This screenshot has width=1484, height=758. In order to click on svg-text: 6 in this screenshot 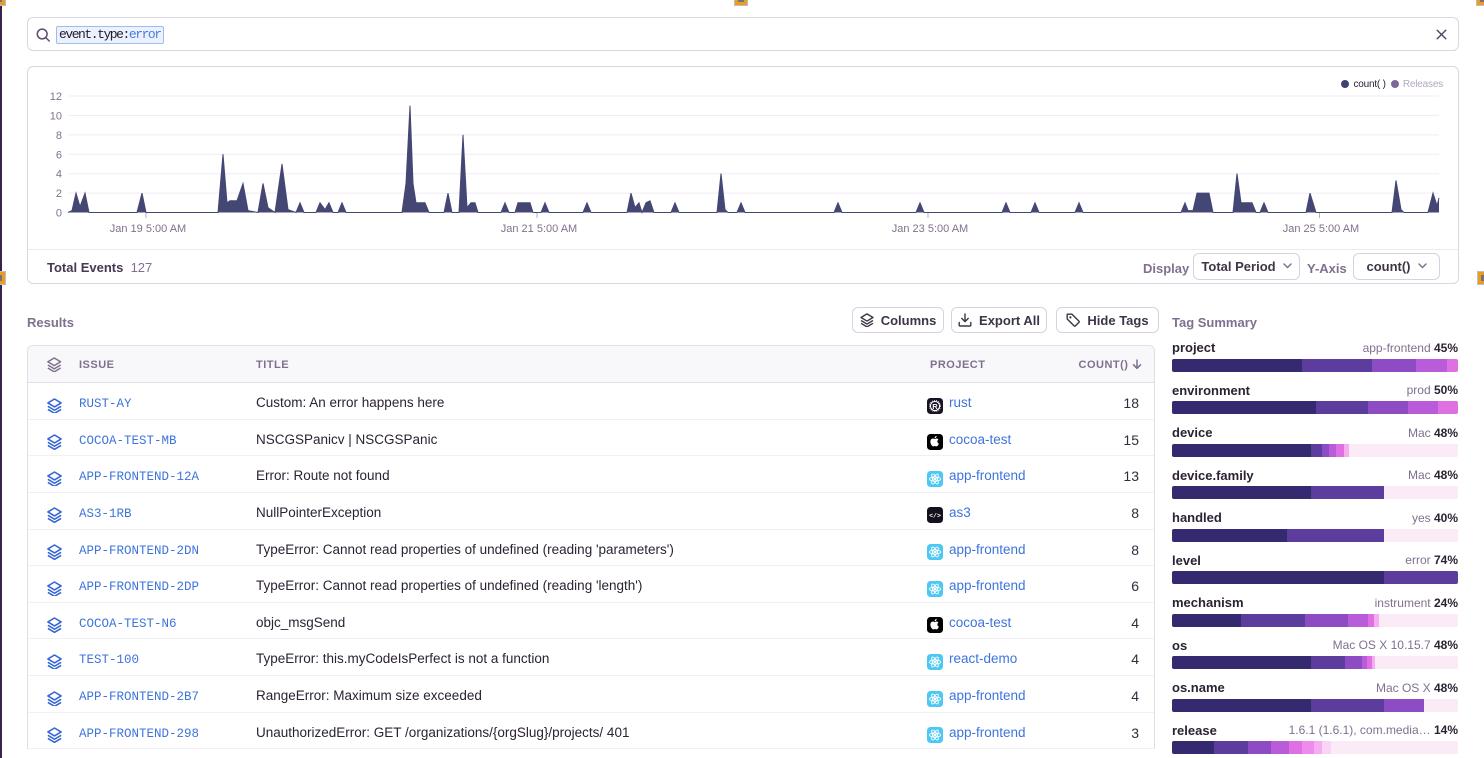, I will do `click(59, 155)`.